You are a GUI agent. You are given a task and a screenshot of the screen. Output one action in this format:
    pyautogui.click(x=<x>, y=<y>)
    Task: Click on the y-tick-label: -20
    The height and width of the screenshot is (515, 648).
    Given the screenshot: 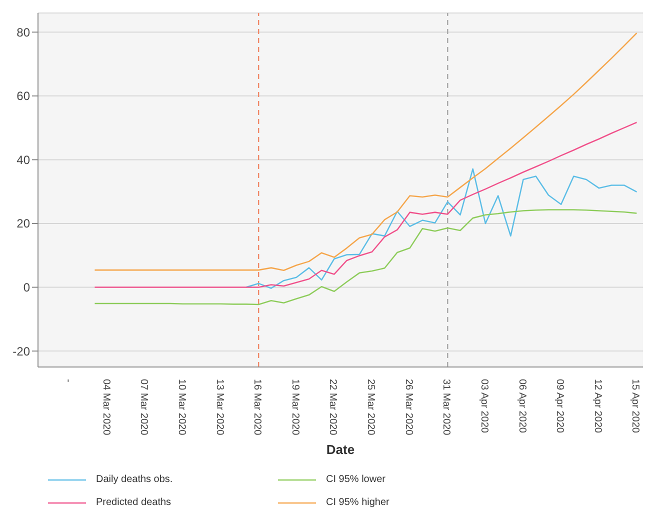 What is the action you would take?
    pyautogui.click(x=21, y=351)
    